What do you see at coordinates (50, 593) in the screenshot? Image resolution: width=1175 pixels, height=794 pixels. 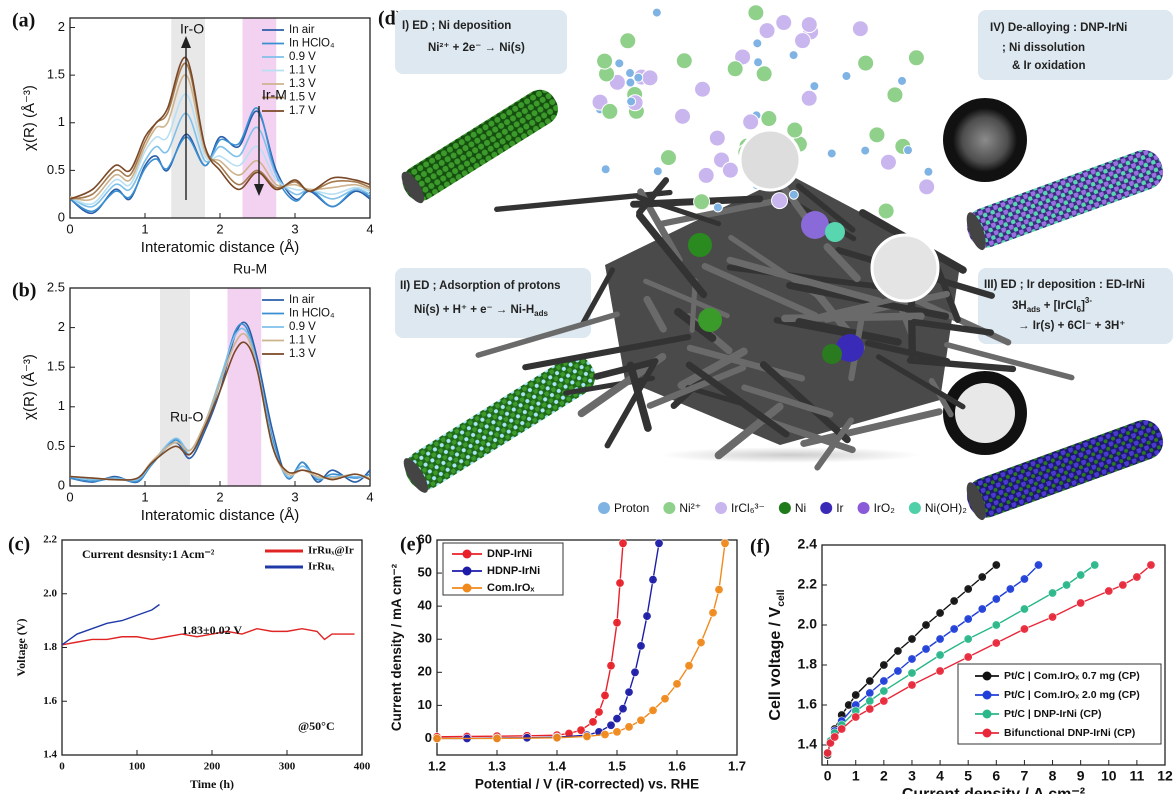 I see `y-tick-label: 2.0` at bounding box center [50, 593].